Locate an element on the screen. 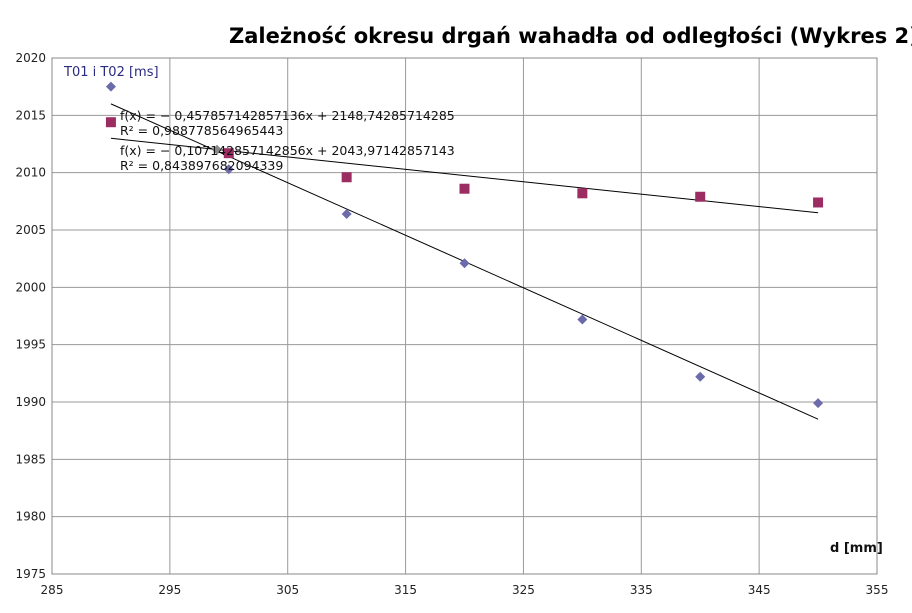  x-tick-label: 295 is located at coordinates (169, 590).